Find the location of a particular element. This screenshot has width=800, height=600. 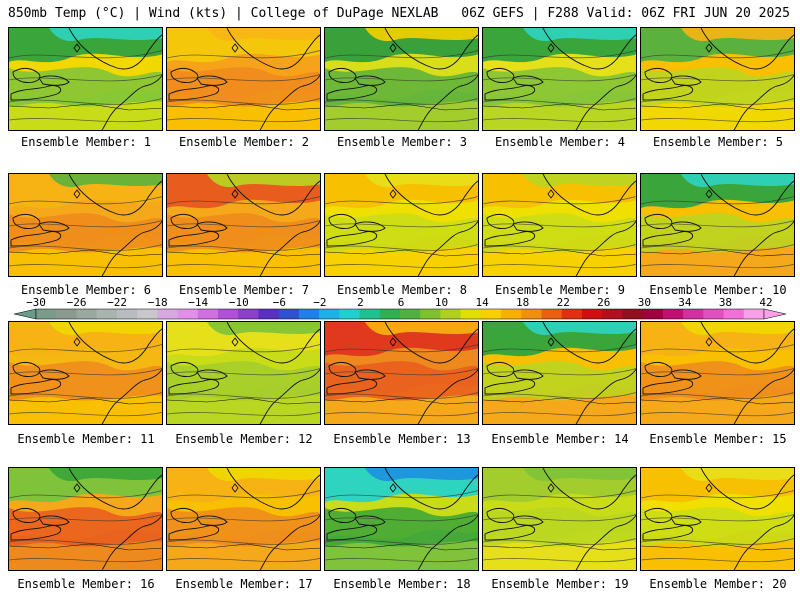

color-scale-tick-label: −10 is located at coordinates (238, 302).